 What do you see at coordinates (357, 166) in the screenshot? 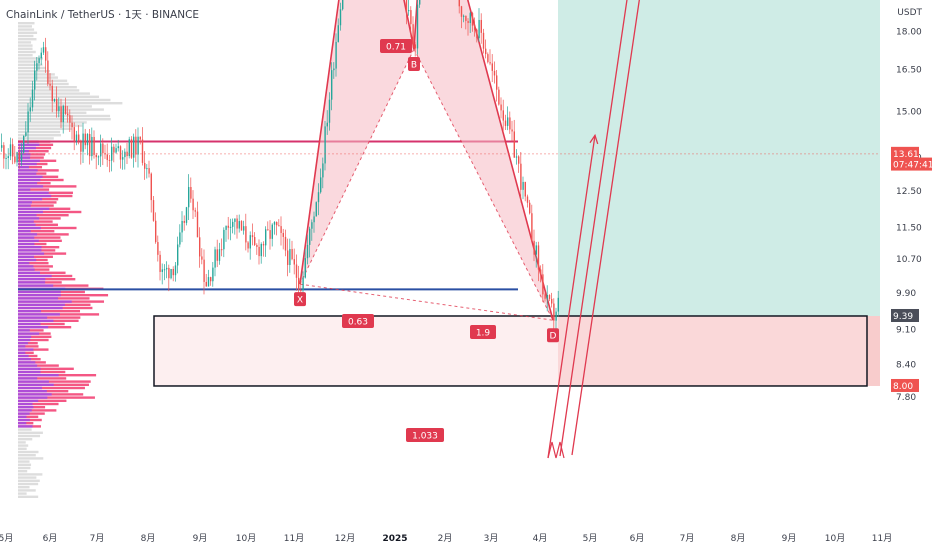
I see `pattern-ratio-line-XB` at bounding box center [357, 166].